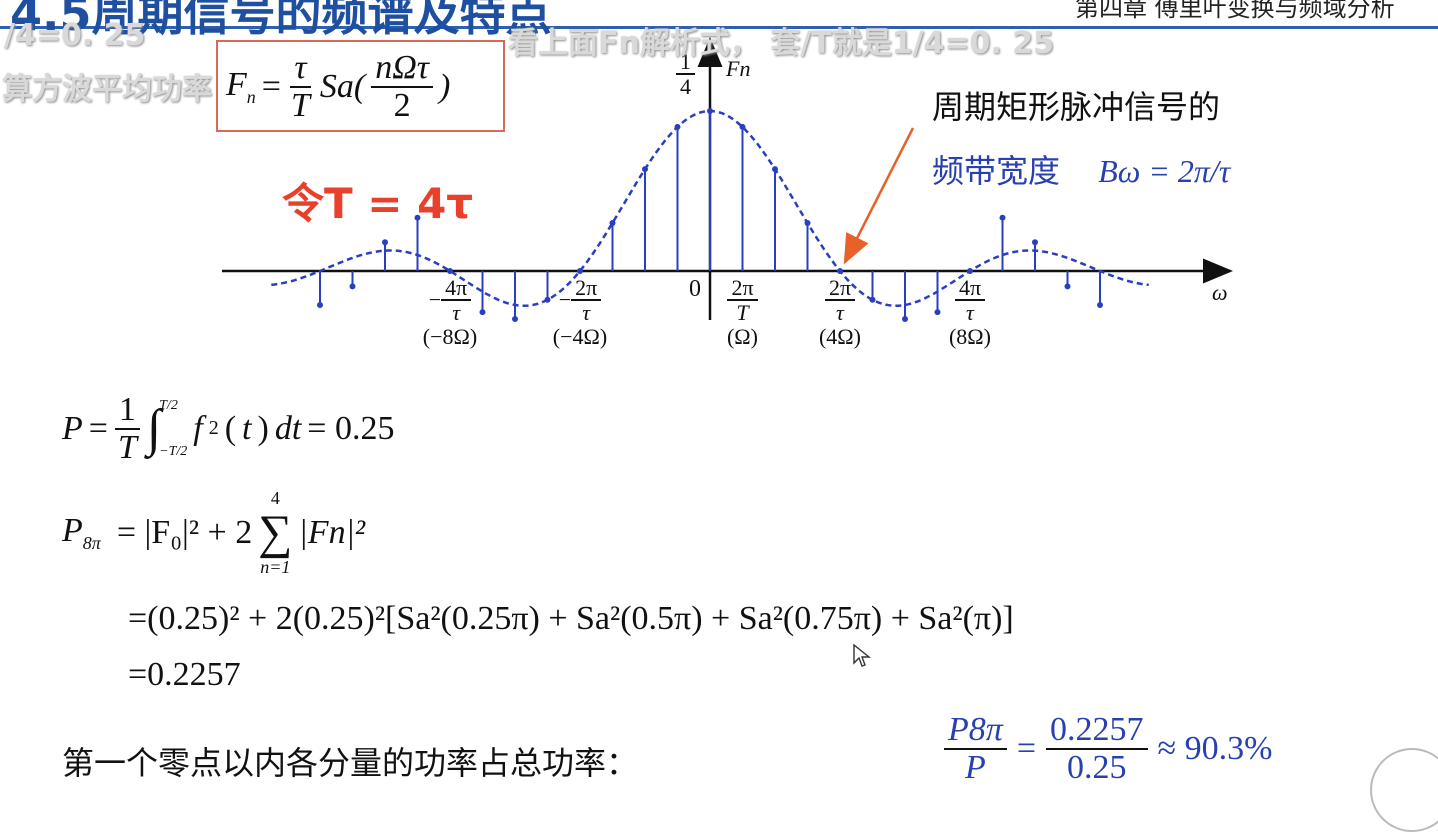 This screenshot has width=1438, height=832. I want to click on x-tick-label: −4π τ (−8Ω), so click(450, 313).